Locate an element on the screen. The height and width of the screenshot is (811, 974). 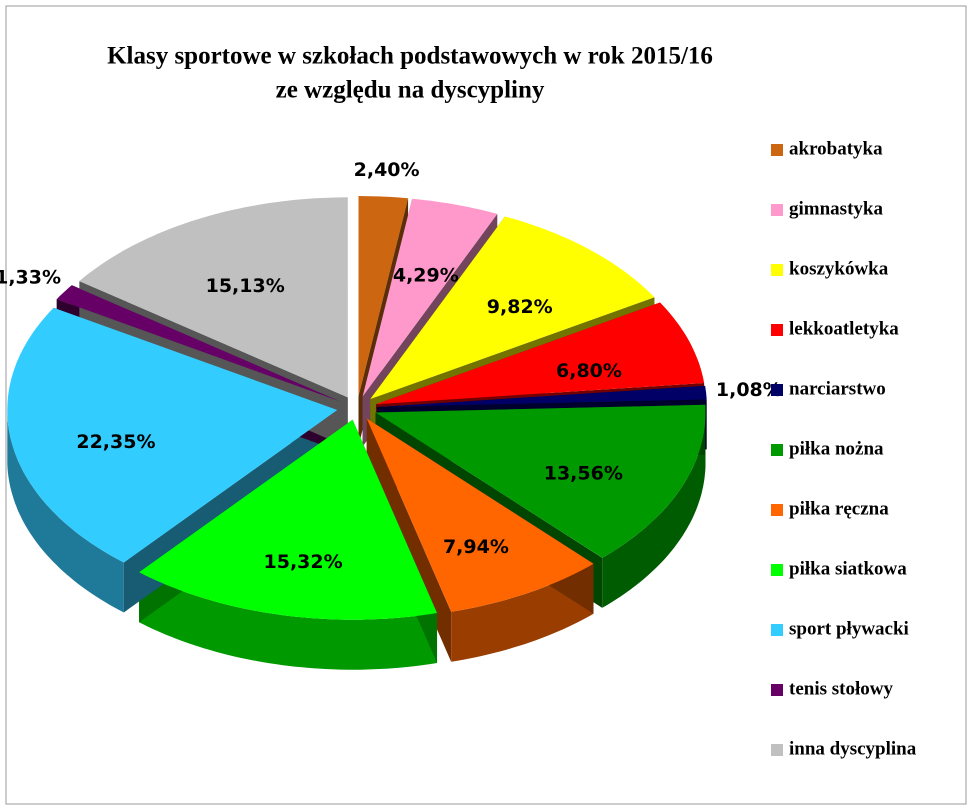
legend-label: piłka siatkowa is located at coordinates (848, 568).